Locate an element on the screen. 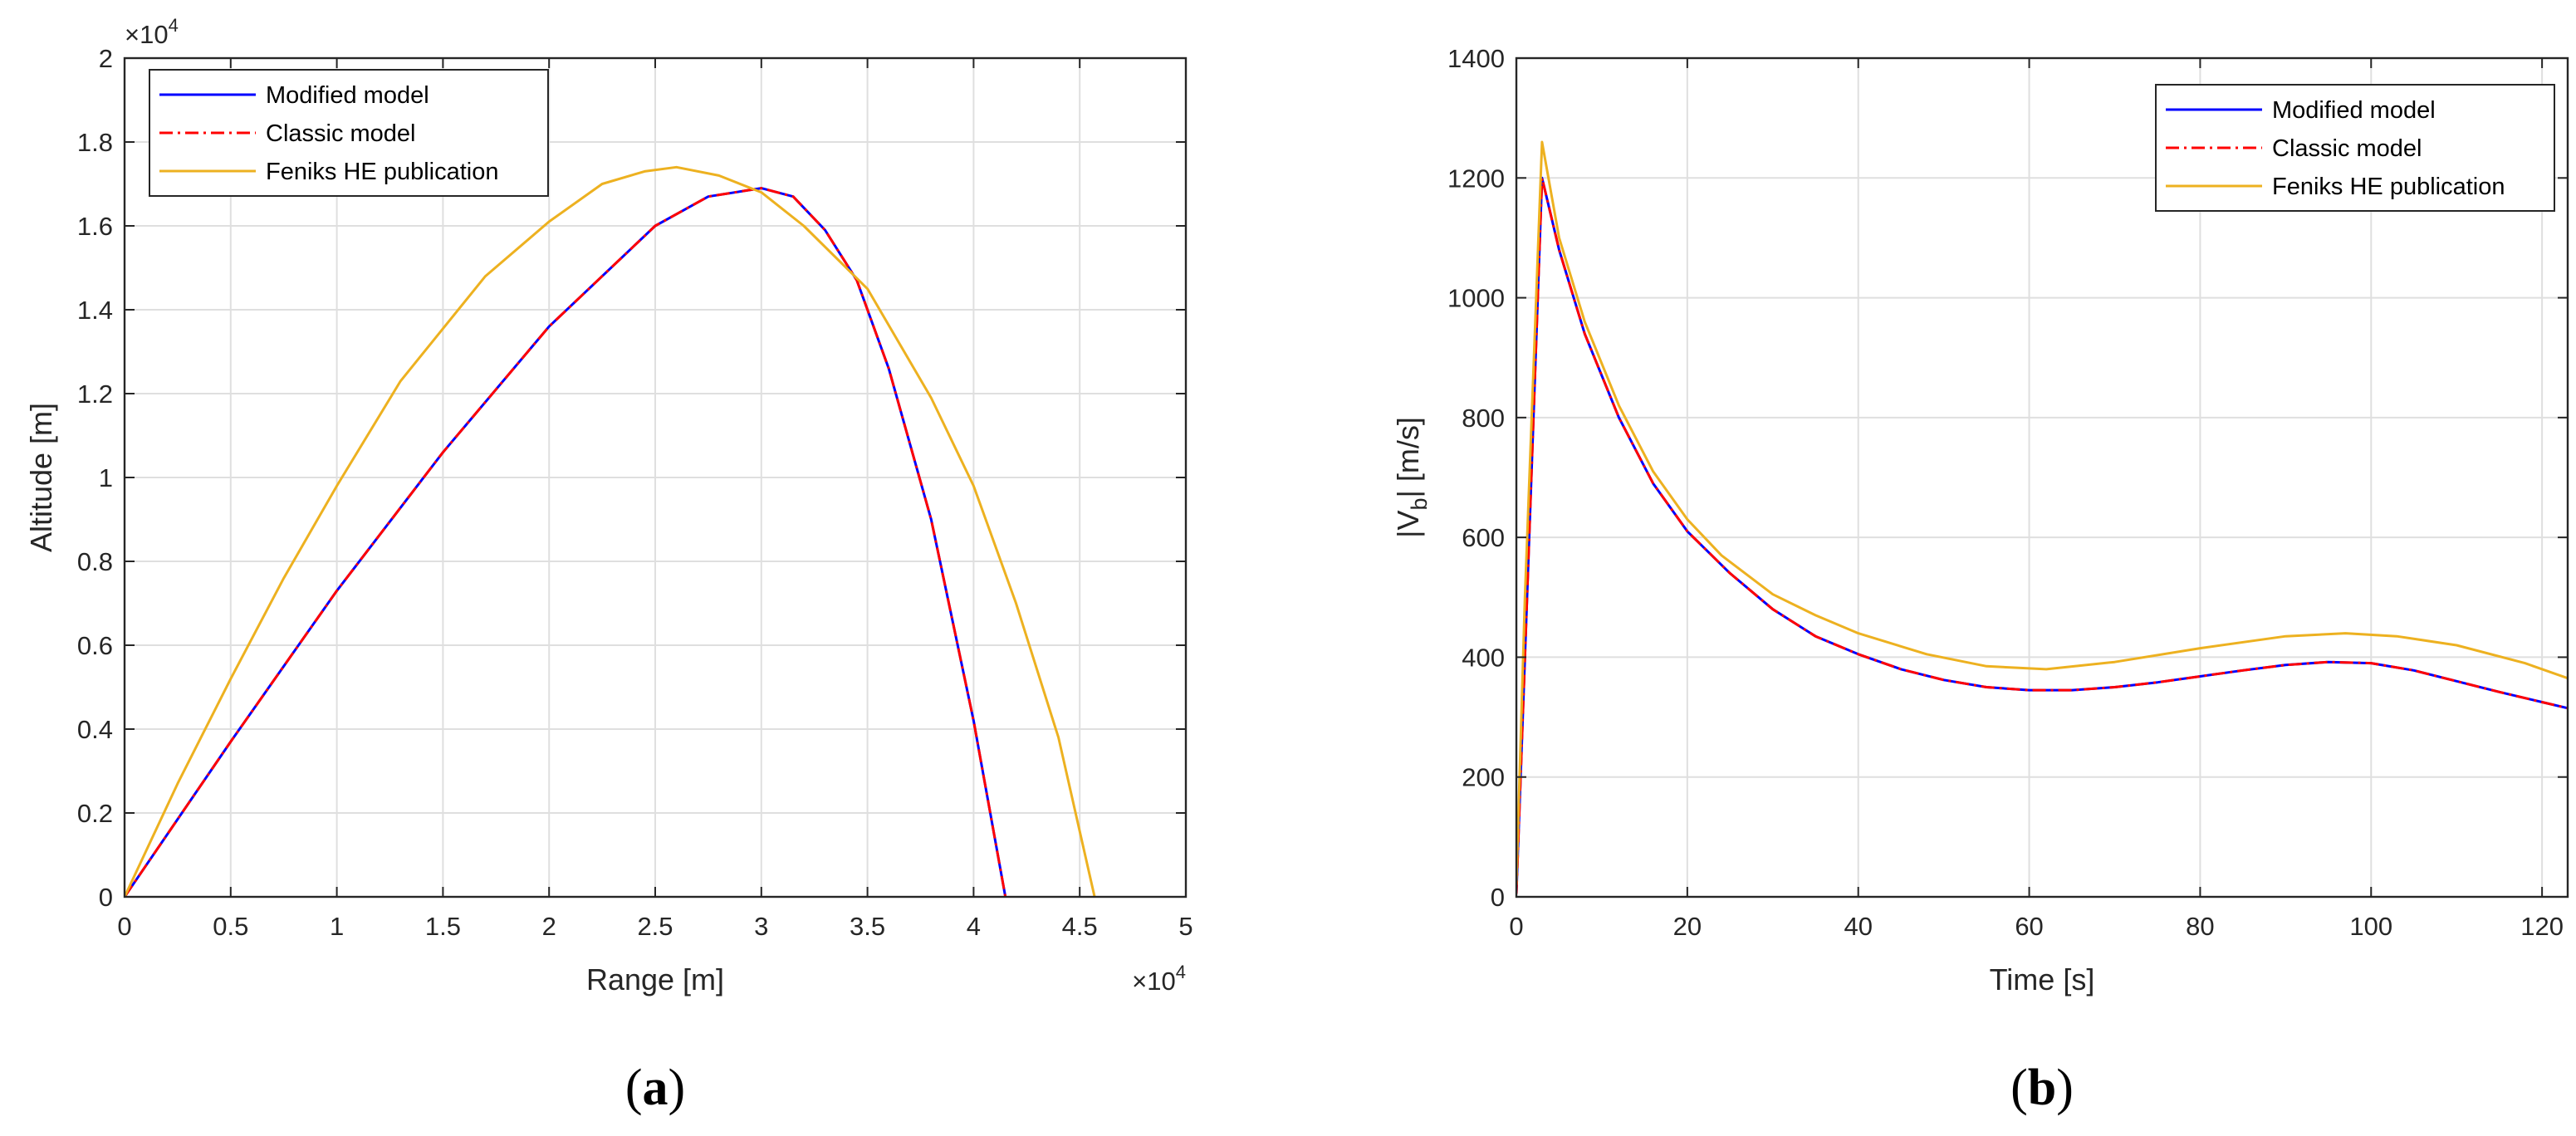 Image resolution: width=2576 pixels, height=1136 pixels. subfigure-caption: (a) is located at coordinates (655, 1088).